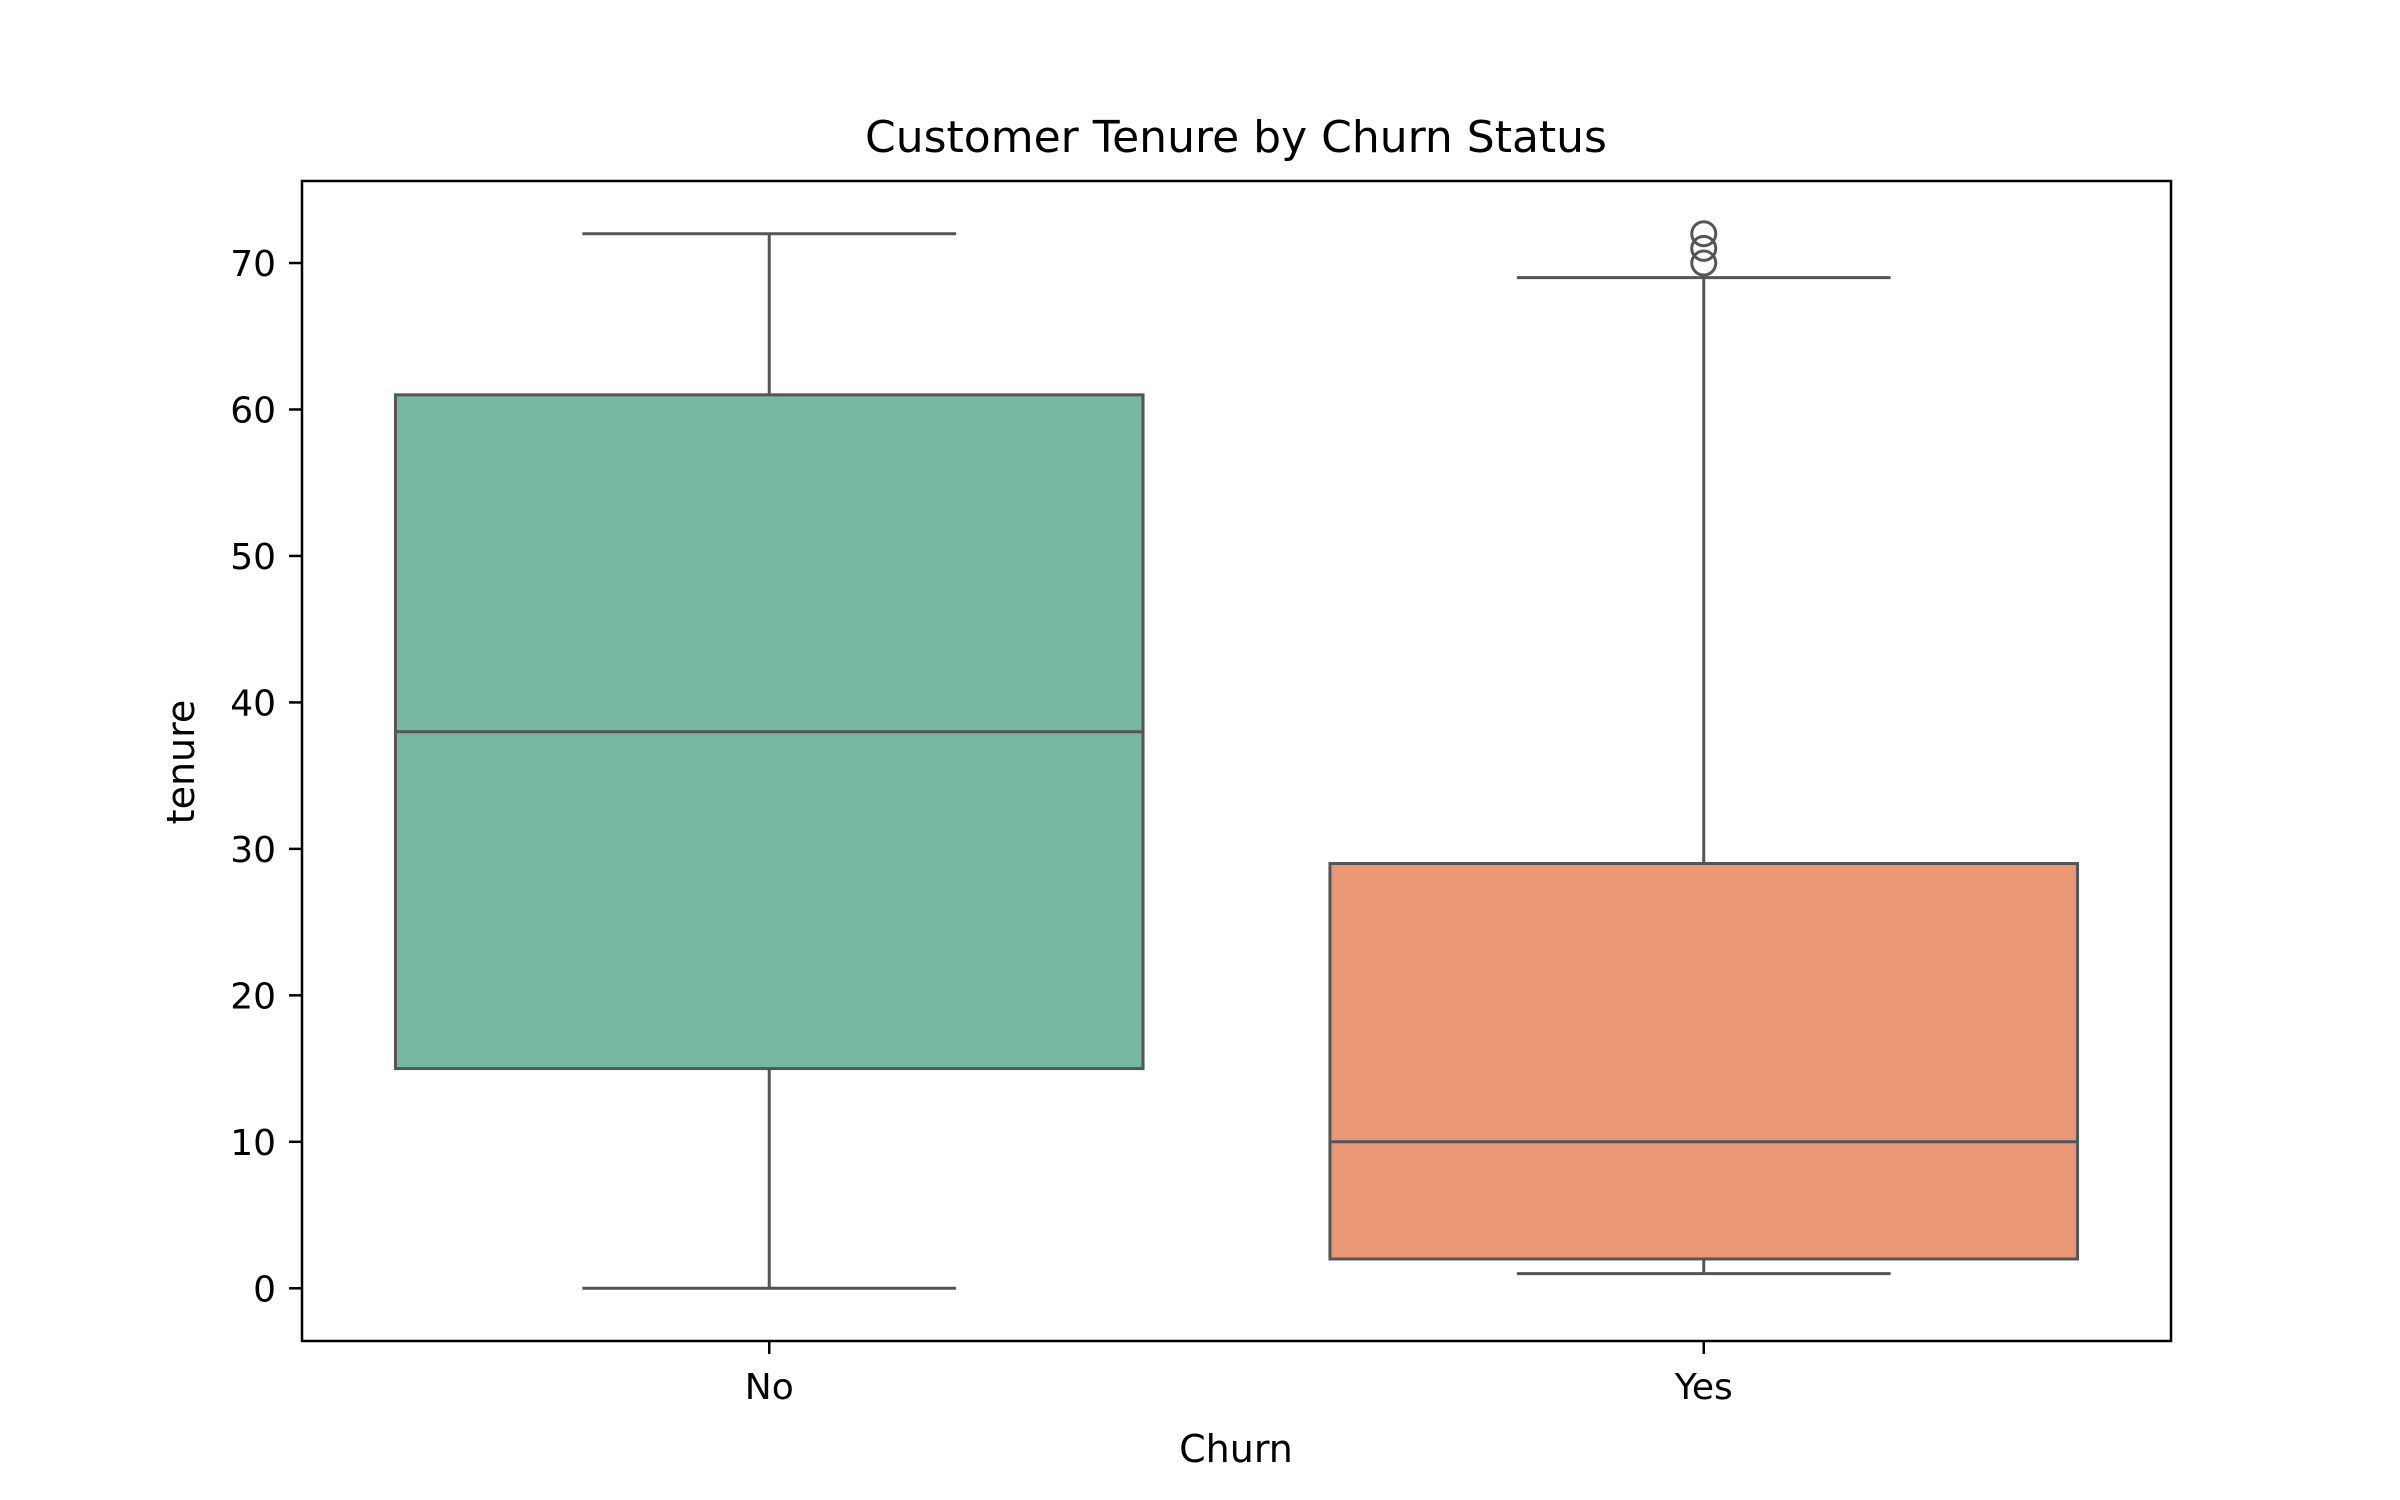  Describe the element at coordinates (1236, 1449) in the screenshot. I see `x-axis-label: Churn` at that location.